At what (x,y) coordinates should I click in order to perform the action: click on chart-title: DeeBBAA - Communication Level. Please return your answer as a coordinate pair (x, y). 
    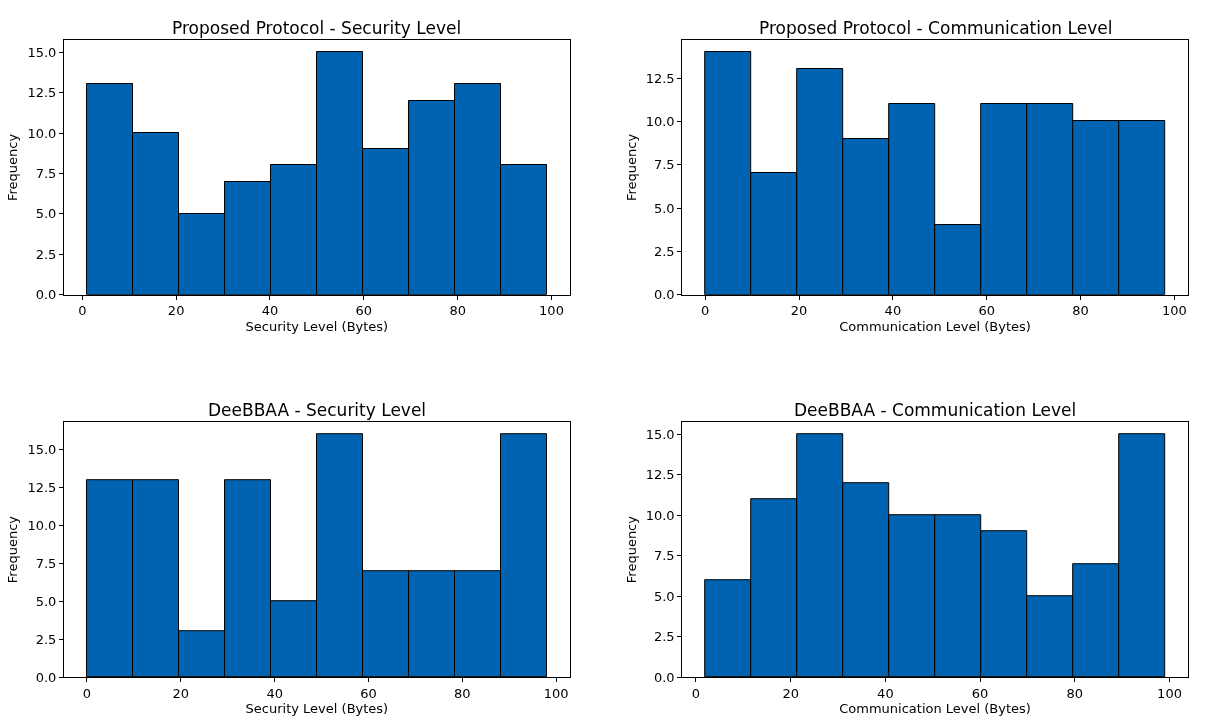
    Looking at the image, I should click on (935, 410).